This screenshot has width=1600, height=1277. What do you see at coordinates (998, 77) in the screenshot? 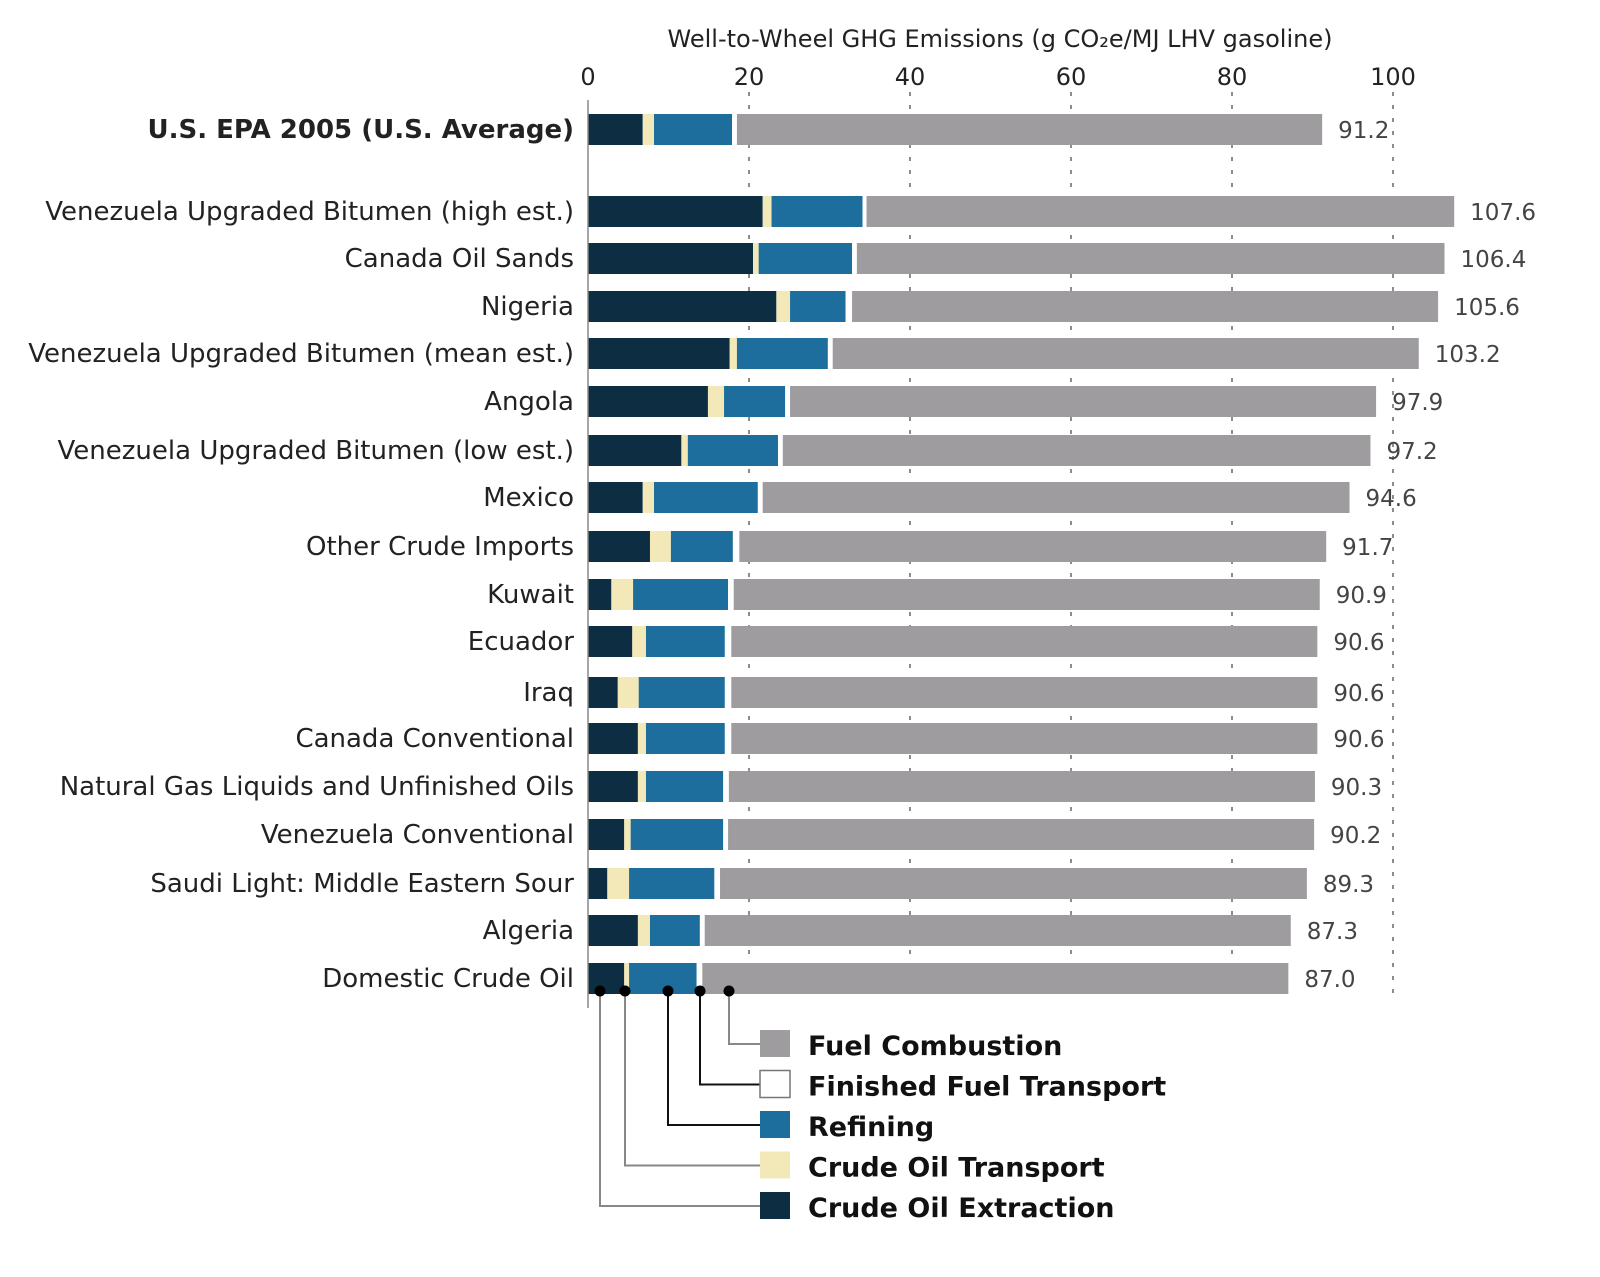
I see `x-axis-ticks: 0 20 40 60 80 100` at bounding box center [998, 77].